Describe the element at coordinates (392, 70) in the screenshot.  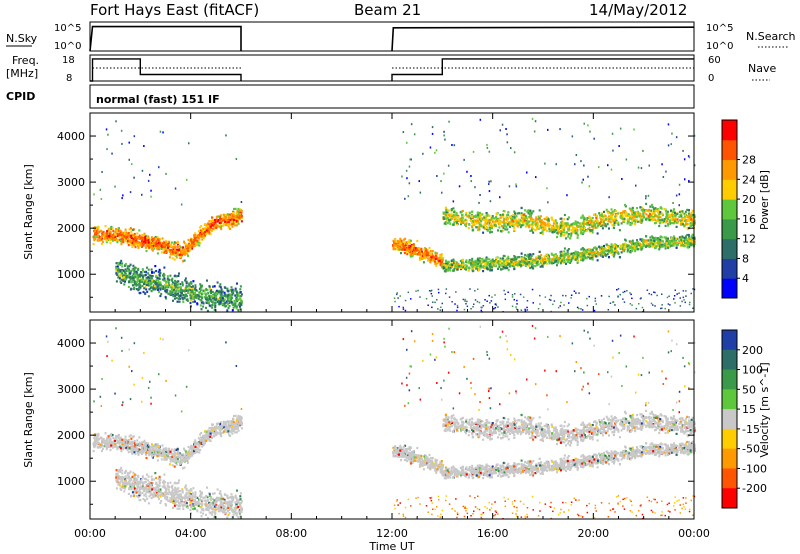
I see `freq-lines` at that location.